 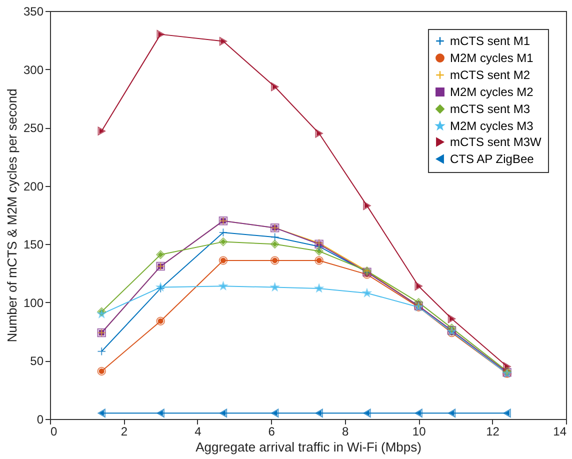 I want to click on y-tick-label: 300, so click(x=33, y=69).